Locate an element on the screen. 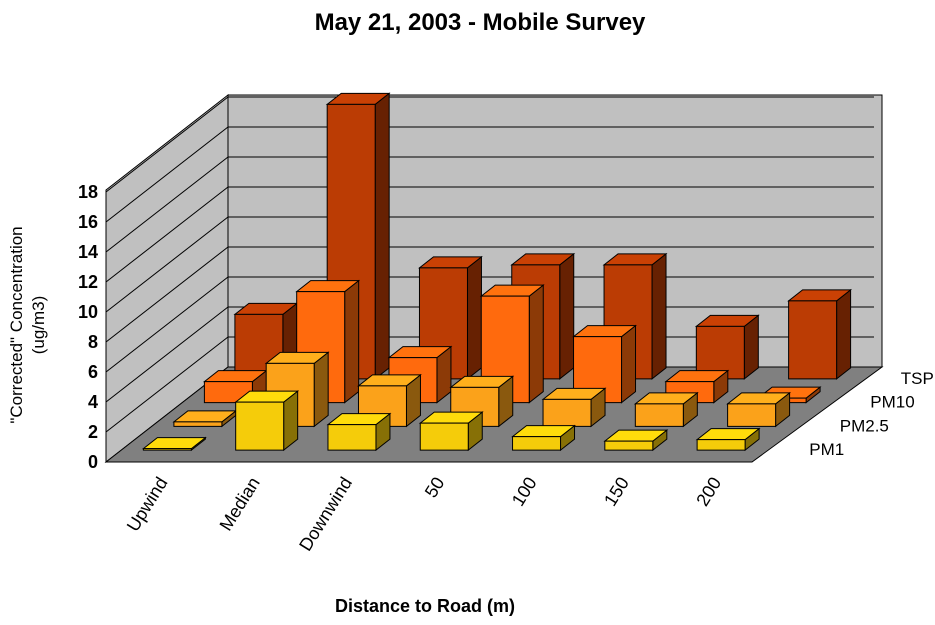 The height and width of the screenshot is (625, 935). x-category-label: 150 is located at coordinates (616, 492).